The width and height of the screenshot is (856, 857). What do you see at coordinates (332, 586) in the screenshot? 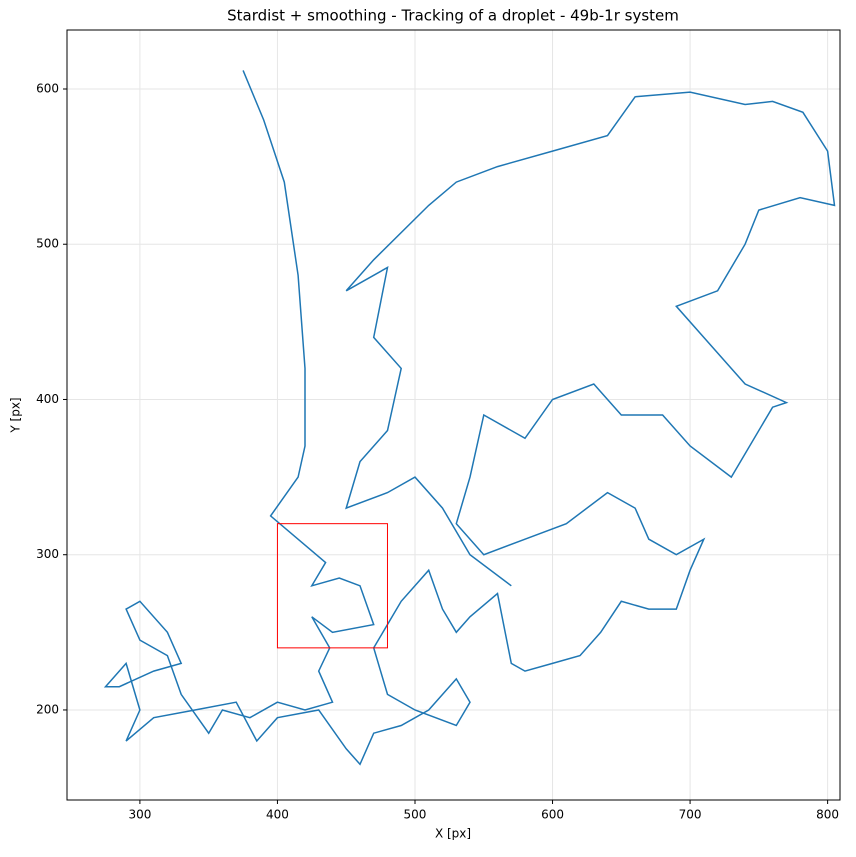
I see `region-box` at bounding box center [332, 586].